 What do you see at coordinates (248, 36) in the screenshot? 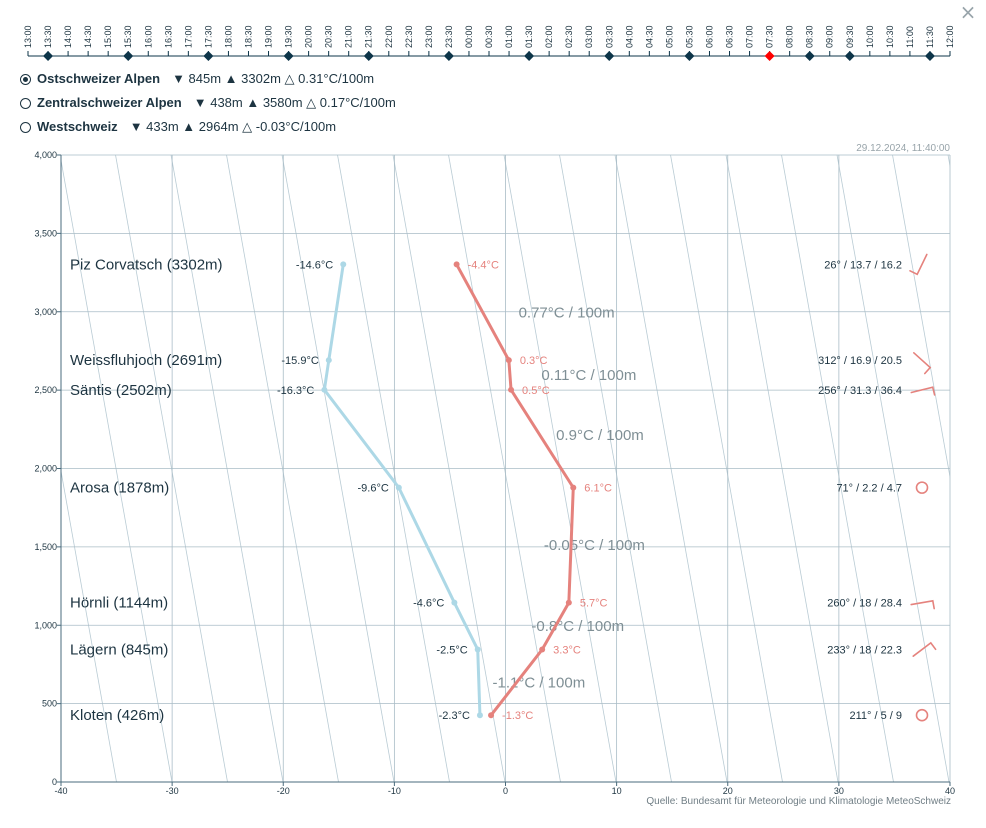
I see `timeline-label: 18:30` at bounding box center [248, 36].